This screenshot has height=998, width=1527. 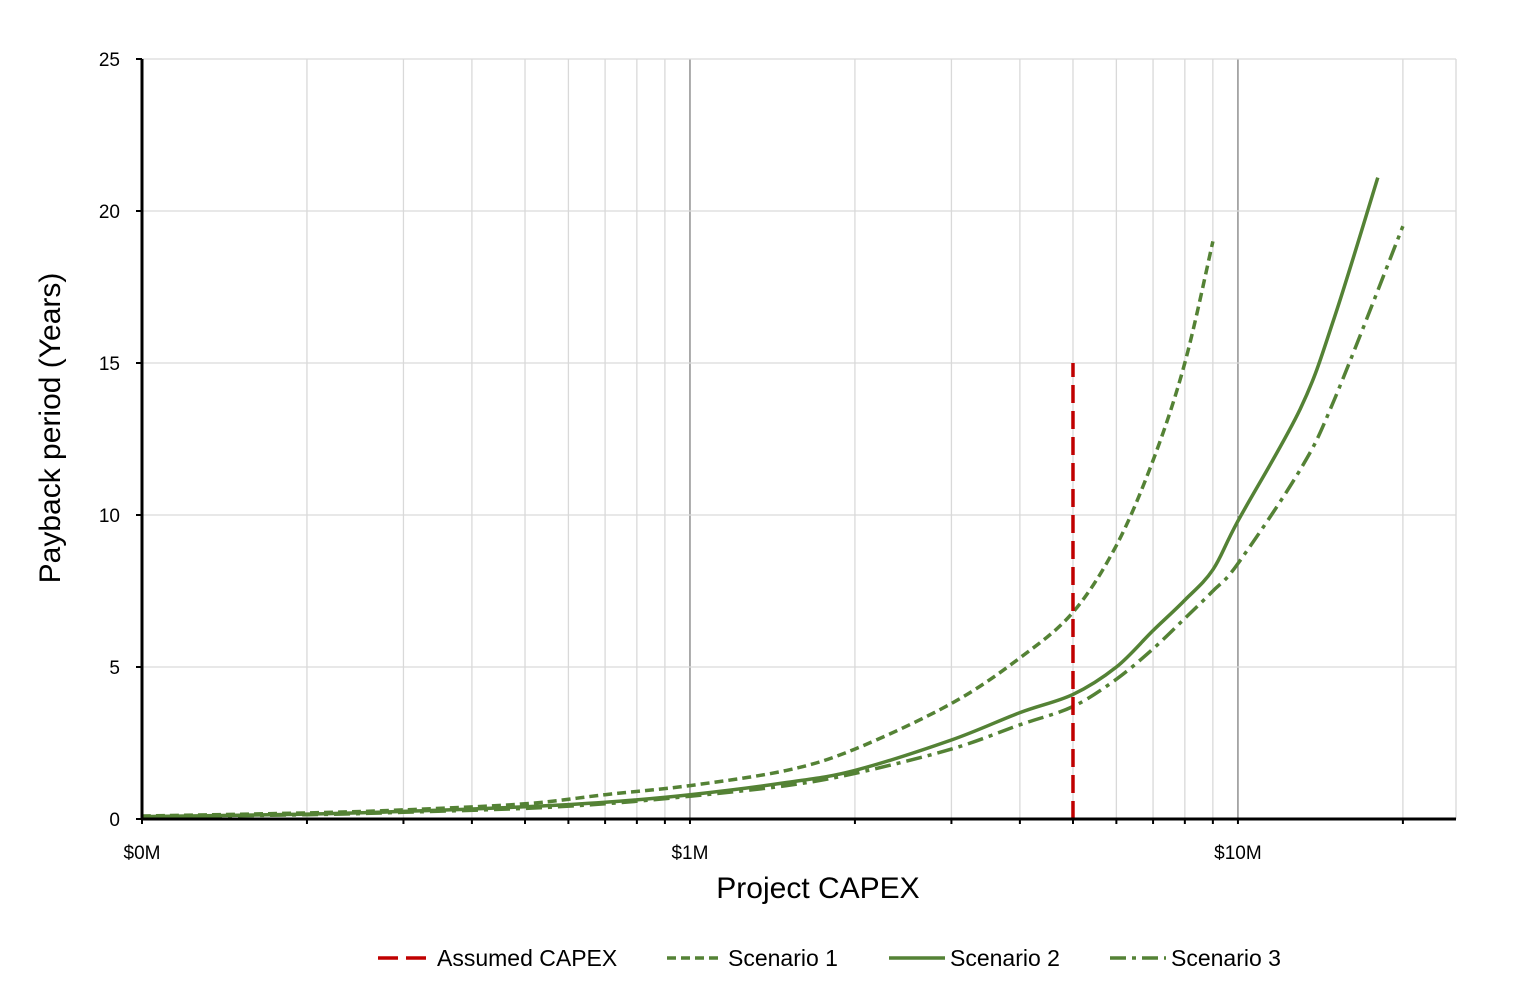 I want to click on legend-item-scenario-3: Scenario 3, so click(x=1195, y=958).